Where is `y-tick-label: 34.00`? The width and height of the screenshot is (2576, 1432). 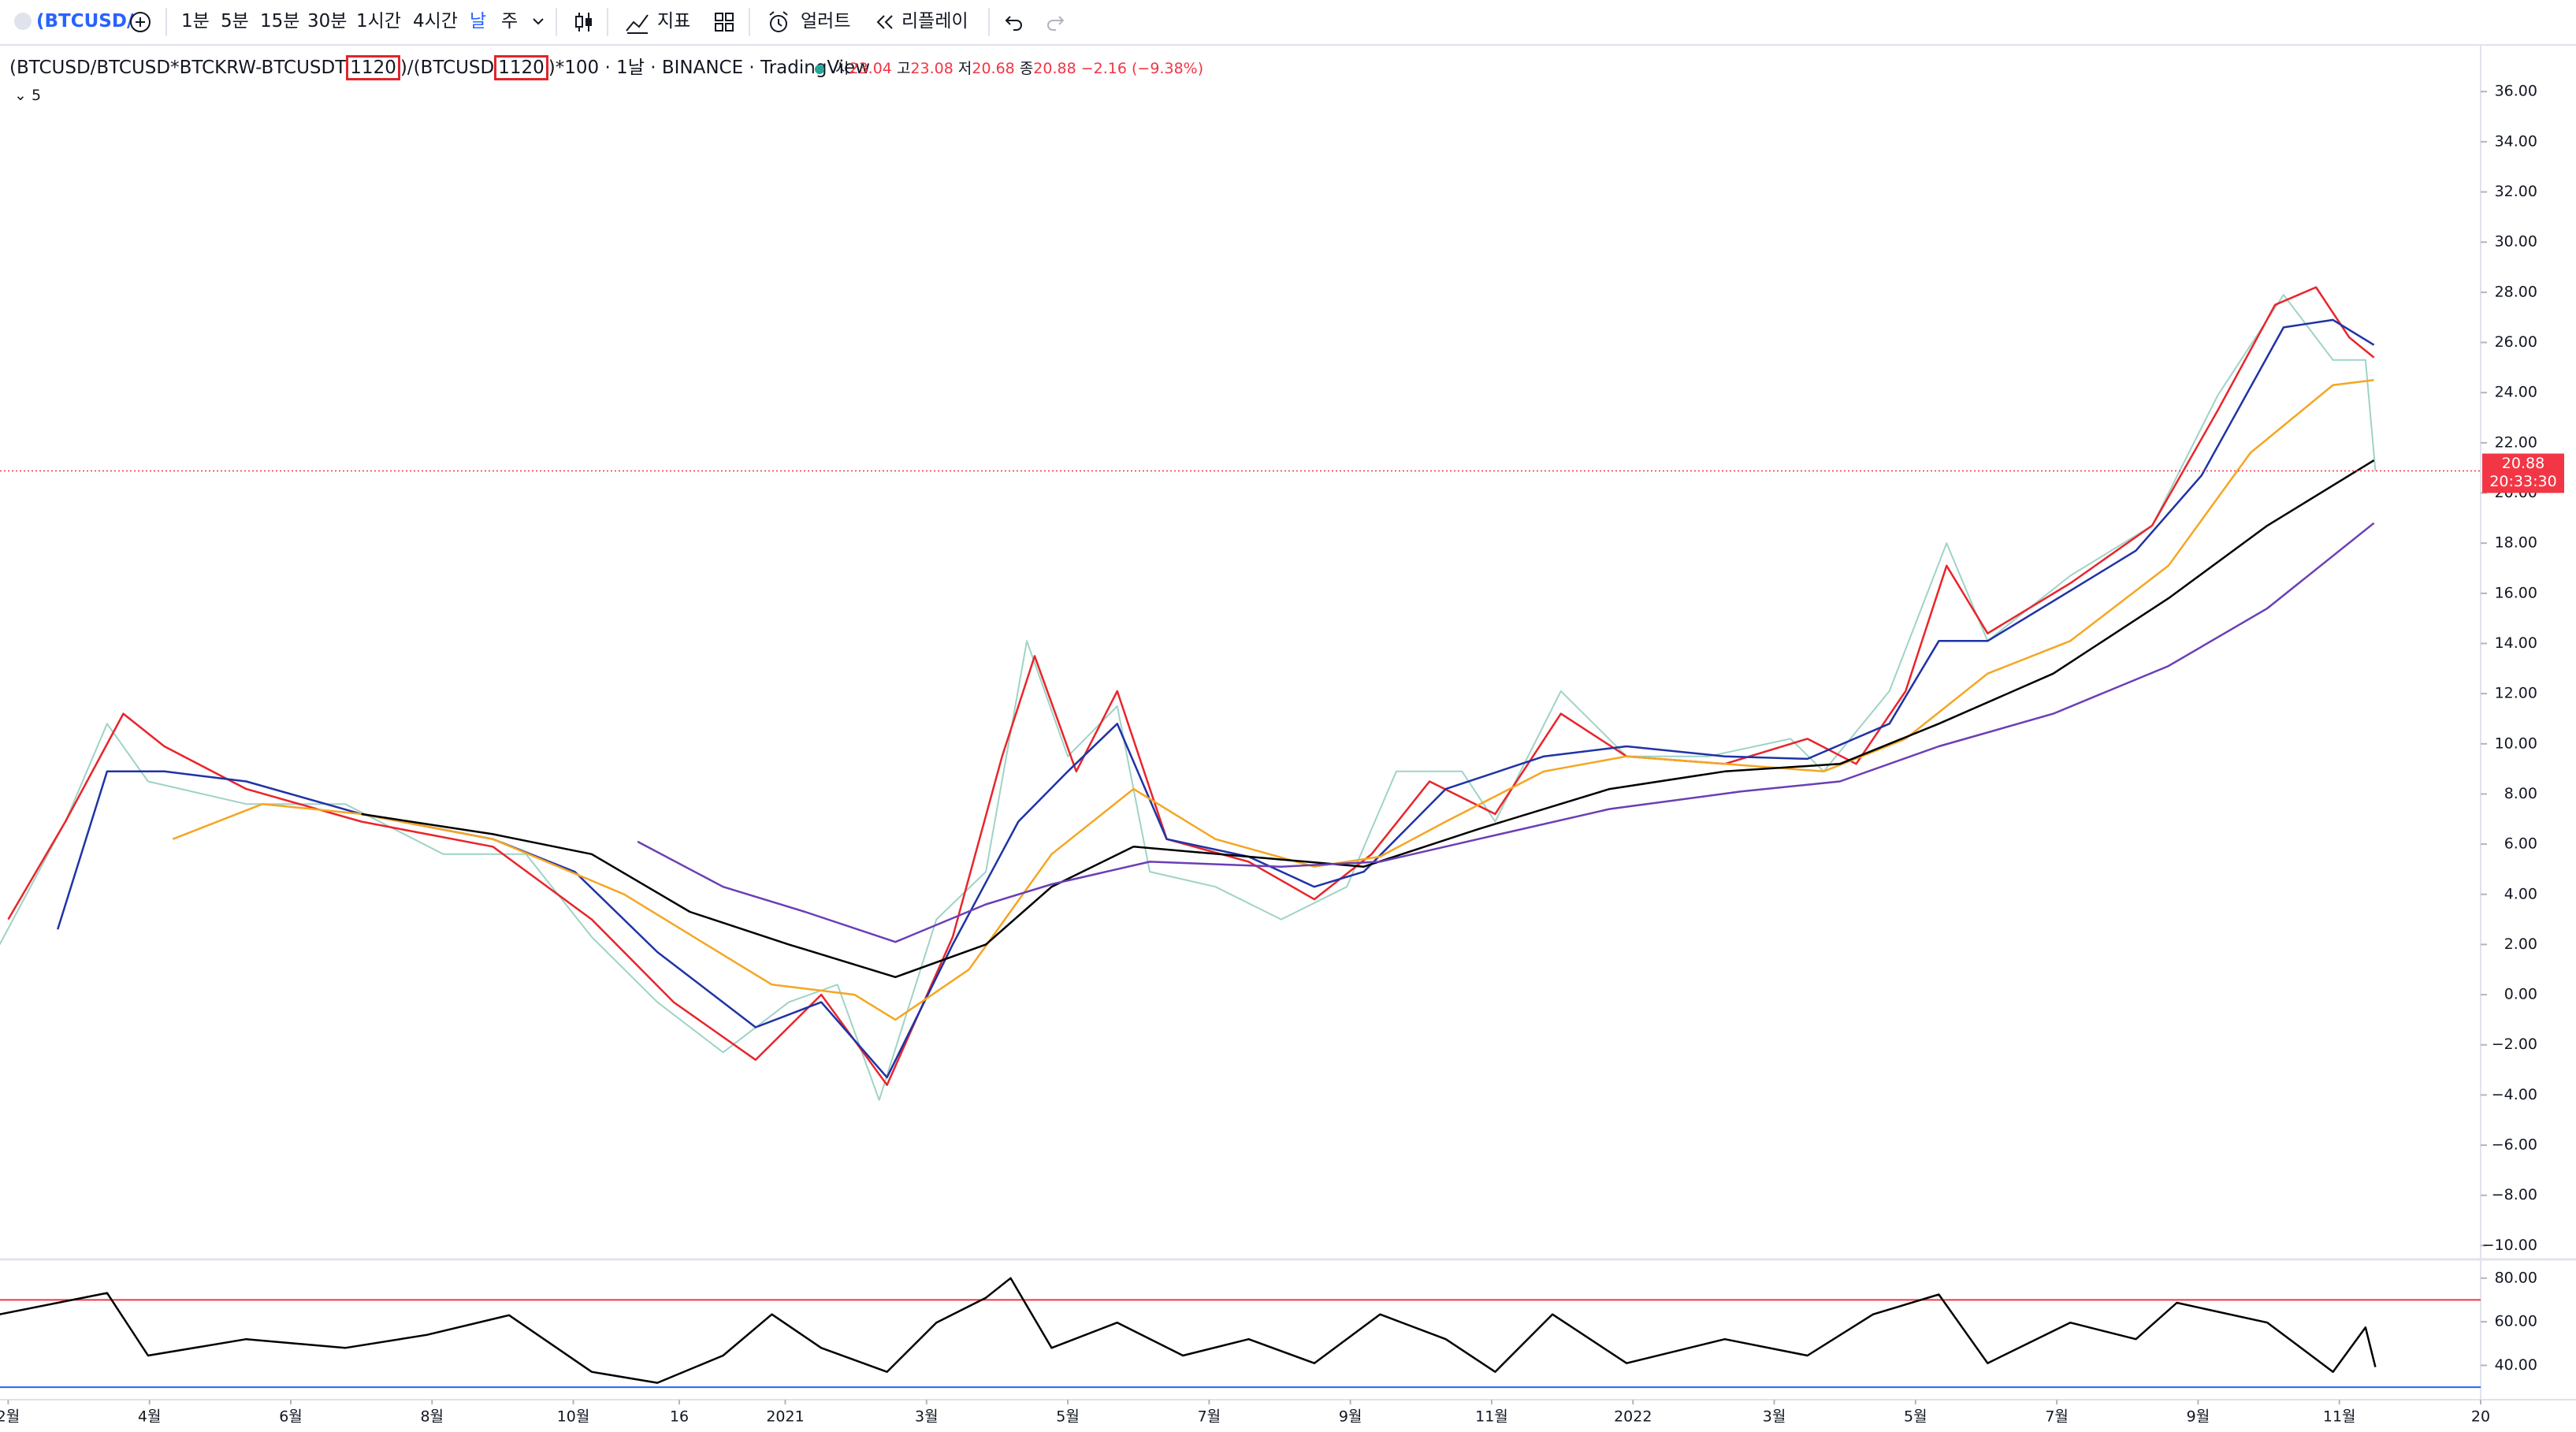
y-tick-label: 34.00 is located at coordinates (2516, 141).